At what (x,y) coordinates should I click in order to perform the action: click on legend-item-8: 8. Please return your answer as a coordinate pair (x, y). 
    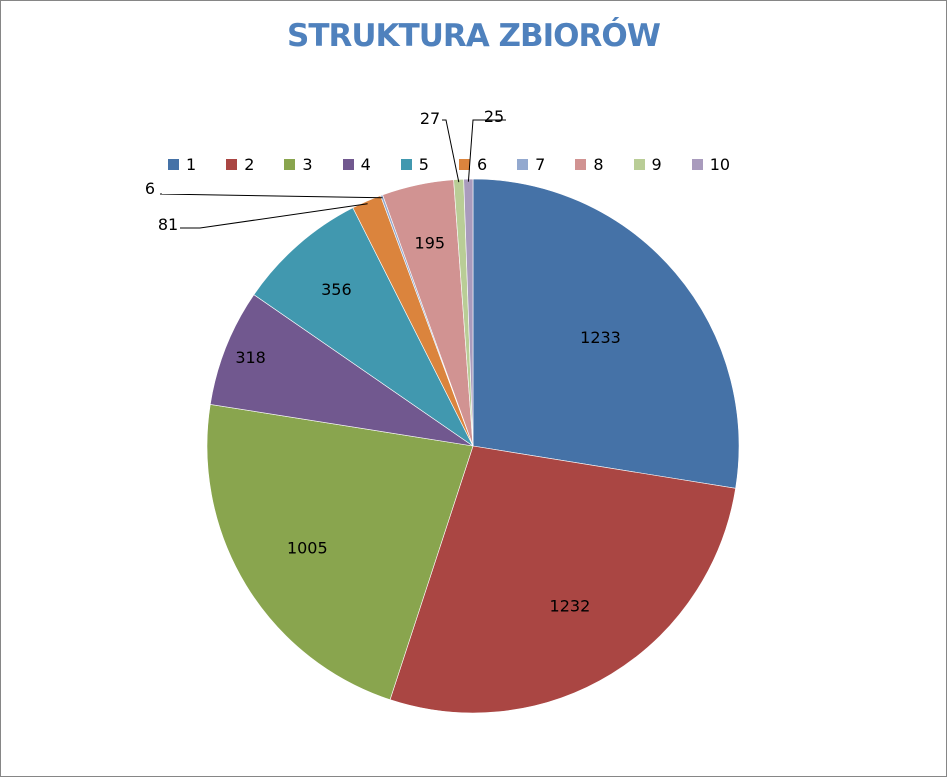
    Looking at the image, I should click on (589, 164).